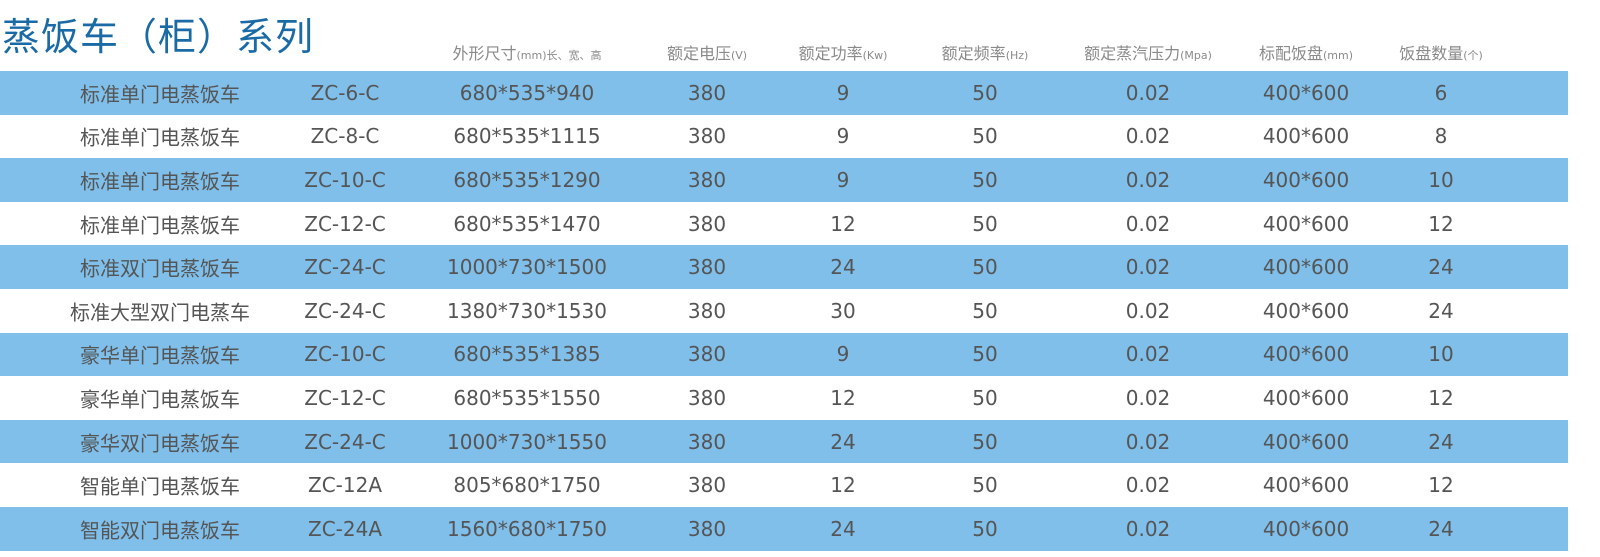 This screenshot has height=557, width=1600. What do you see at coordinates (527, 136) in the screenshot?
I see `table-cell: 680*535*1115` at bounding box center [527, 136].